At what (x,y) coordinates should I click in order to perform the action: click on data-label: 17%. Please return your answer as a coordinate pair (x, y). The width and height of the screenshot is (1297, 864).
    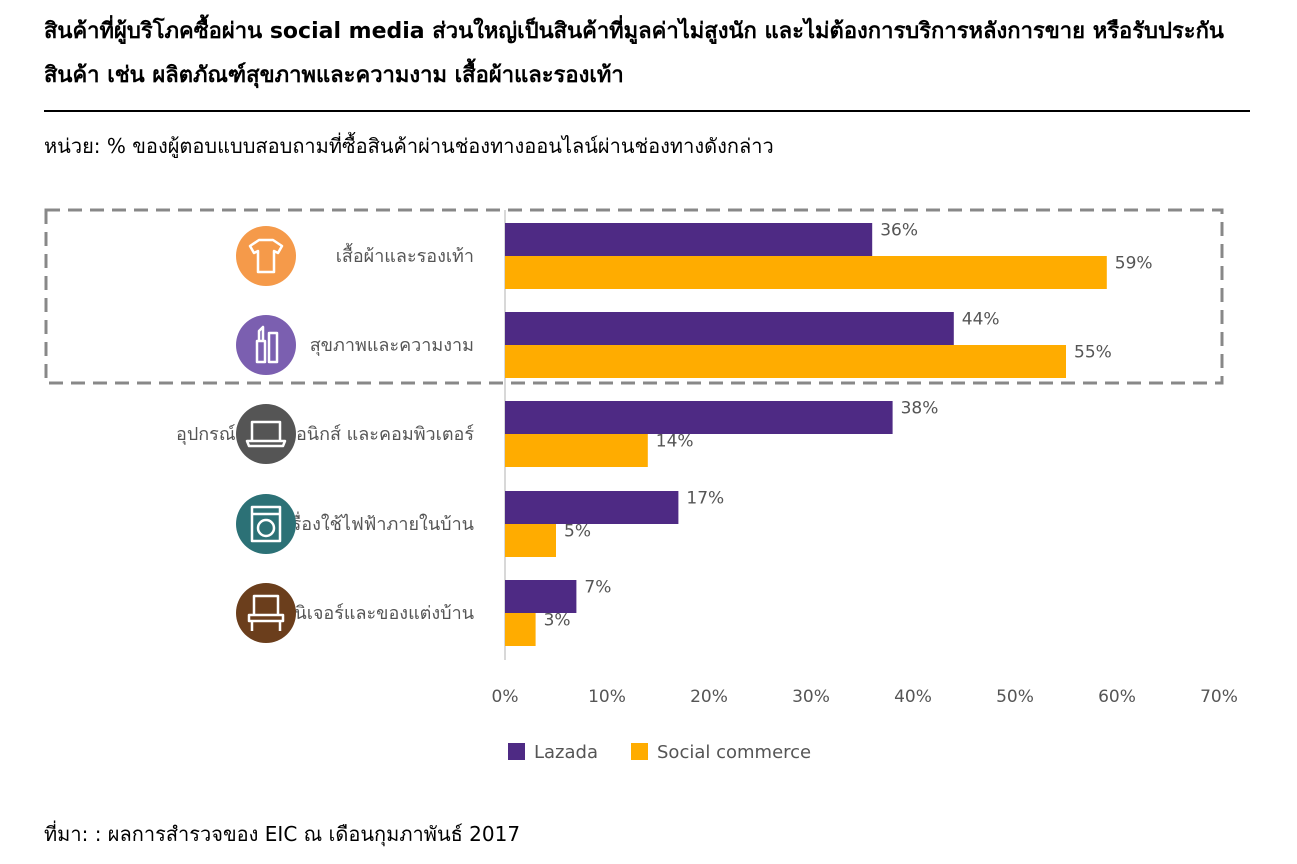
    Looking at the image, I should click on (705, 499).